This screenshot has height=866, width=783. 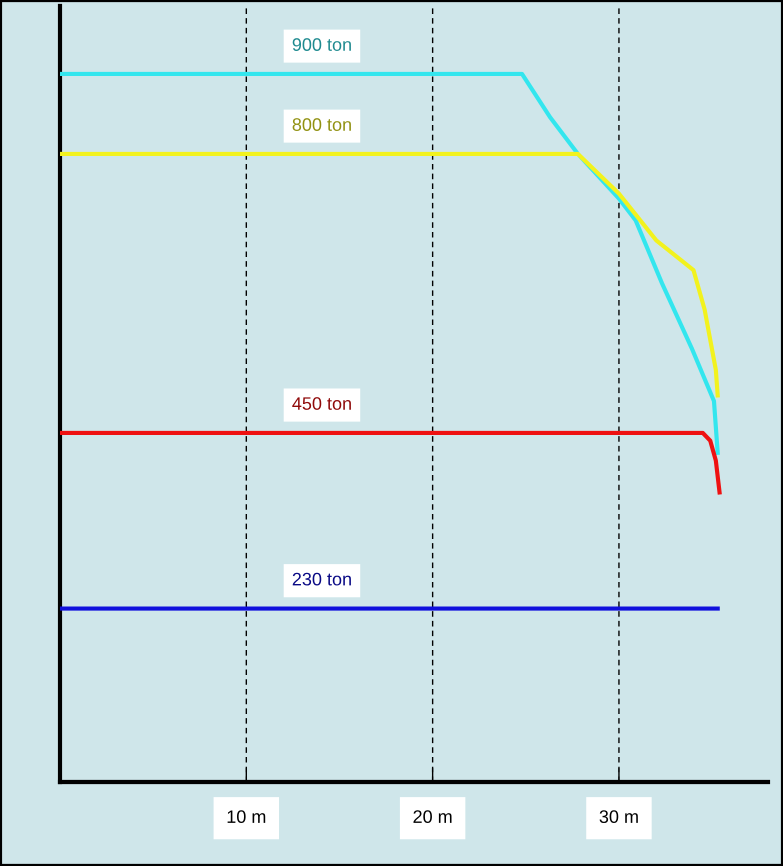 I want to click on x-tick-label: 30 m, so click(x=619, y=817).